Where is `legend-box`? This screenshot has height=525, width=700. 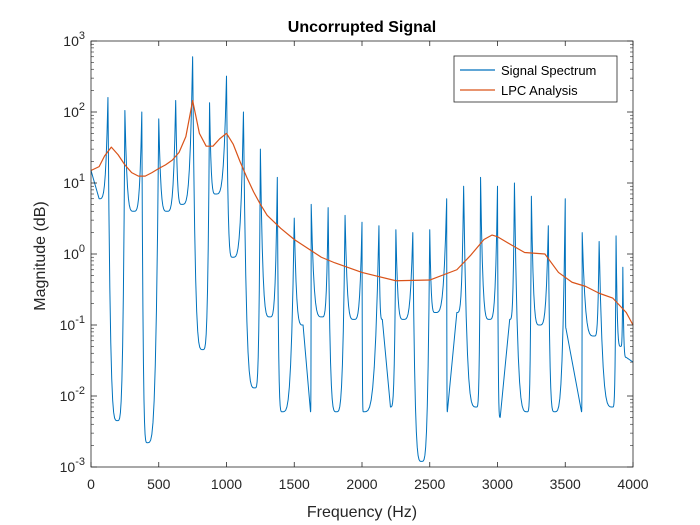
legend-box is located at coordinates (535, 79).